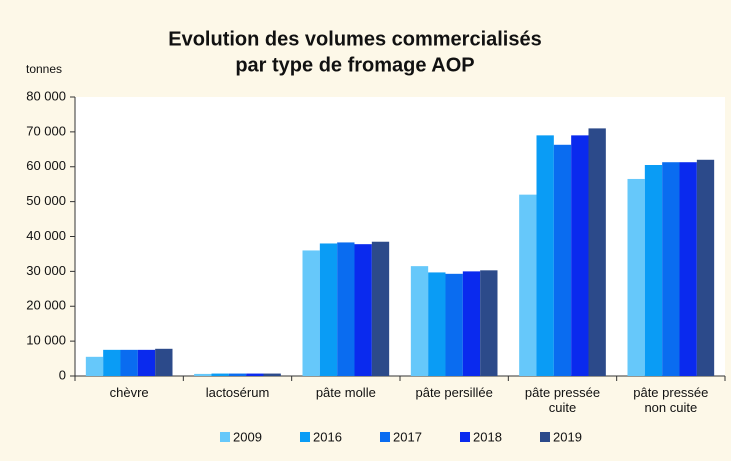 The height and width of the screenshot is (461, 731). What do you see at coordinates (327, 436) in the screenshot?
I see `legend-label: 2016` at bounding box center [327, 436].